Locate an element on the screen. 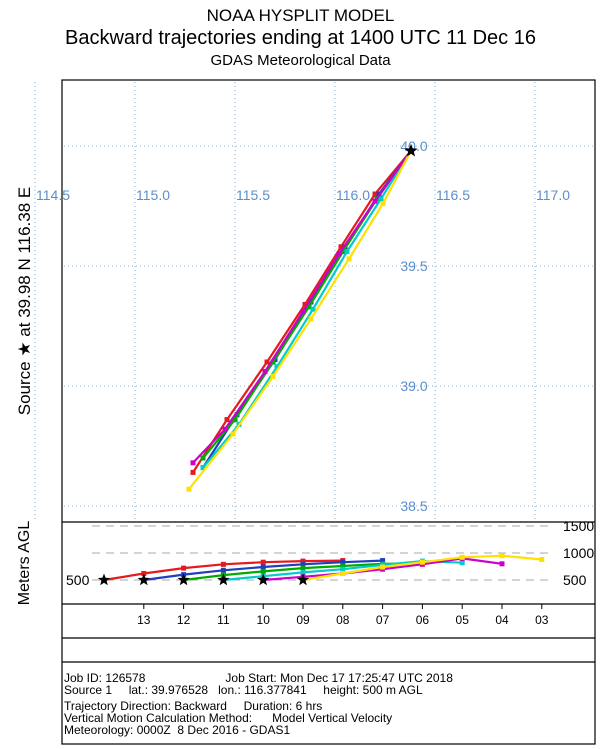 The height and width of the screenshot is (749, 601). longitude-label: 117.0 is located at coordinates (553, 195).